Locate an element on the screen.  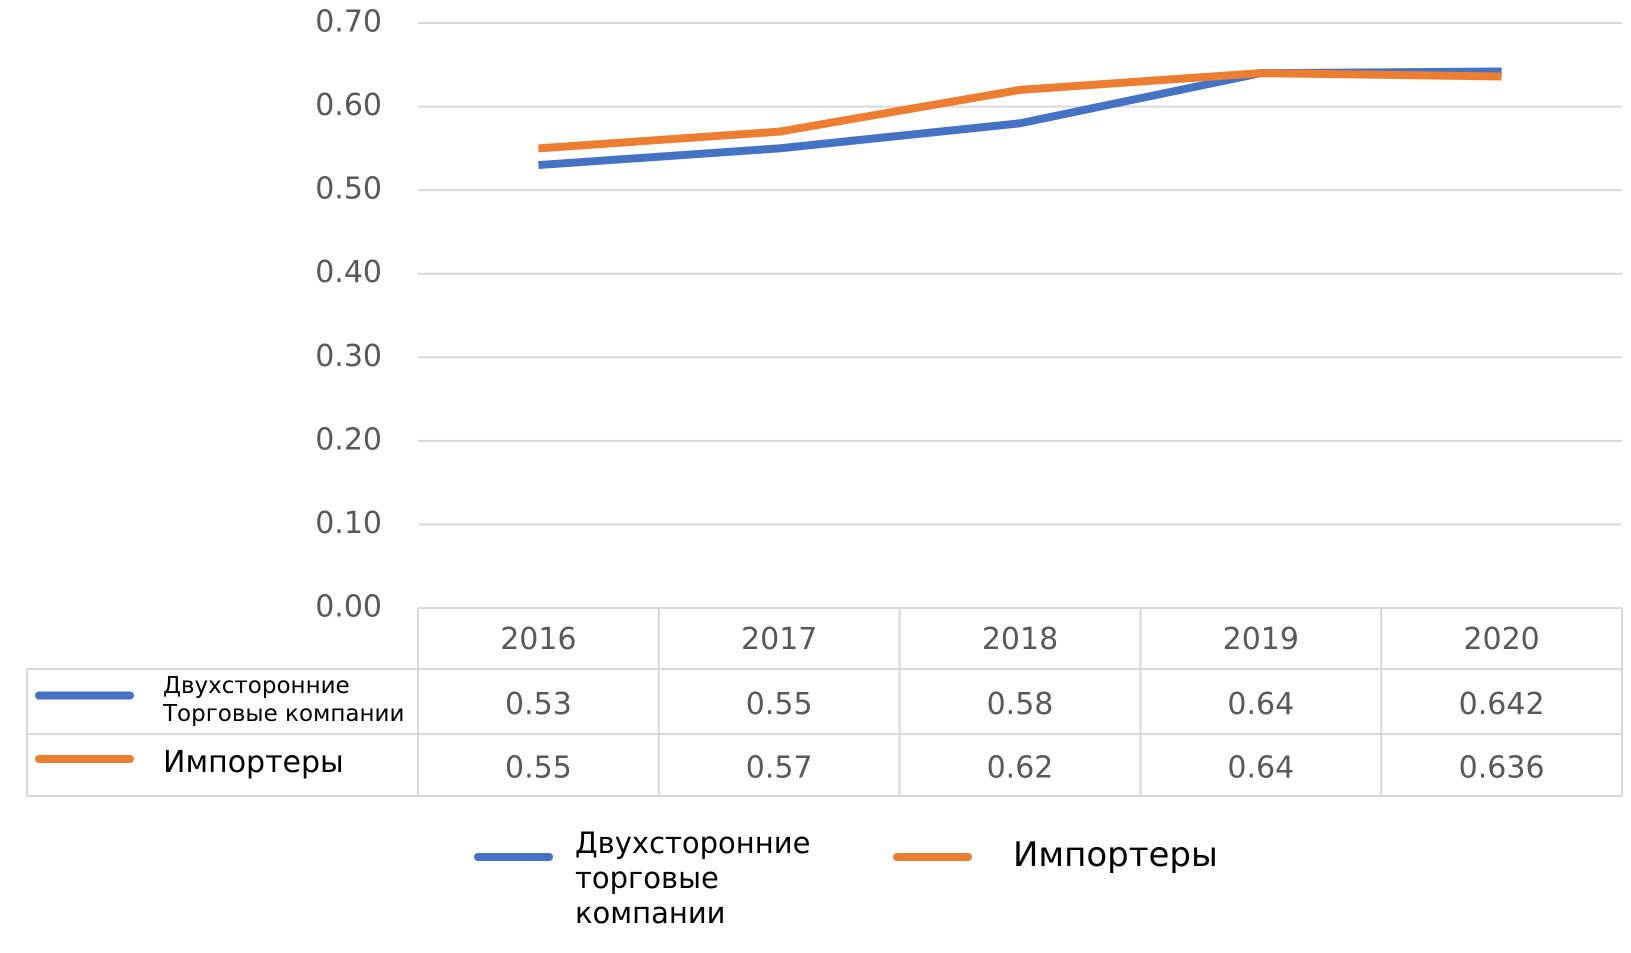
legend-label-box: Двухсторонние торговые компании is located at coordinates (693, 878).